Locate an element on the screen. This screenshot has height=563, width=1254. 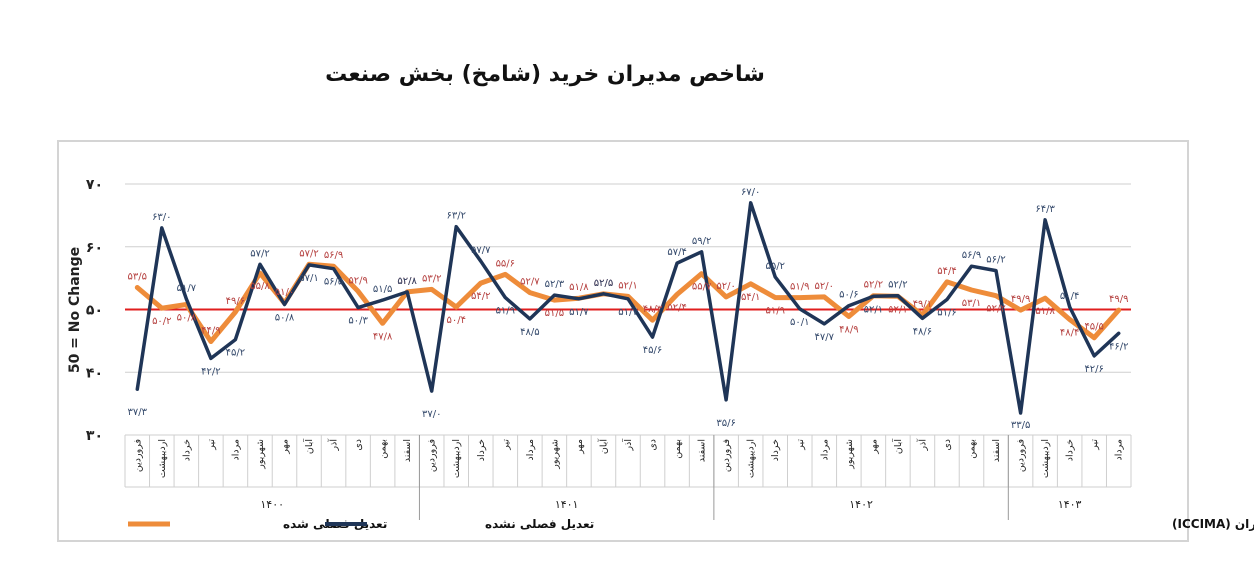
data-label: ۵۱/۸ is located at coordinates (579, 287).